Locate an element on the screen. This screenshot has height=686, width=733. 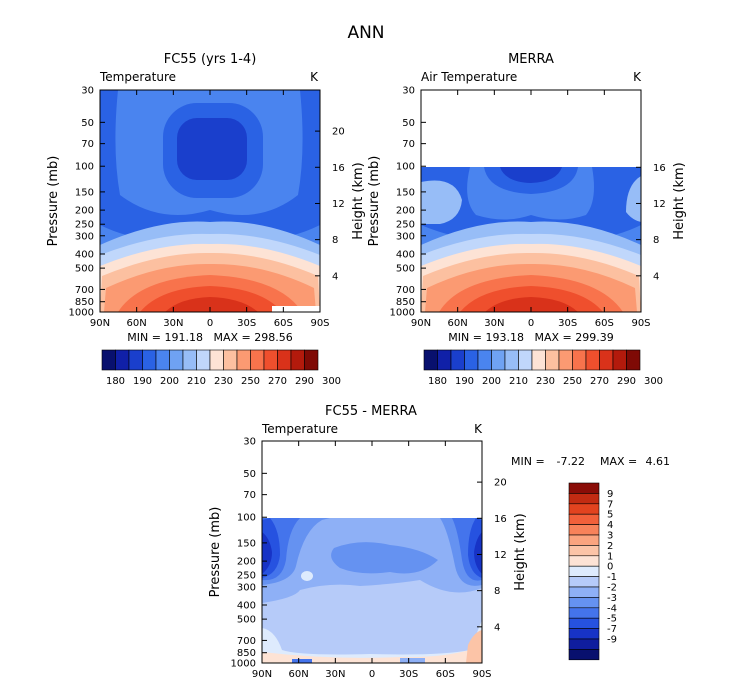
y-axis-label: Pressure (mb) is located at coordinates (215, 552).